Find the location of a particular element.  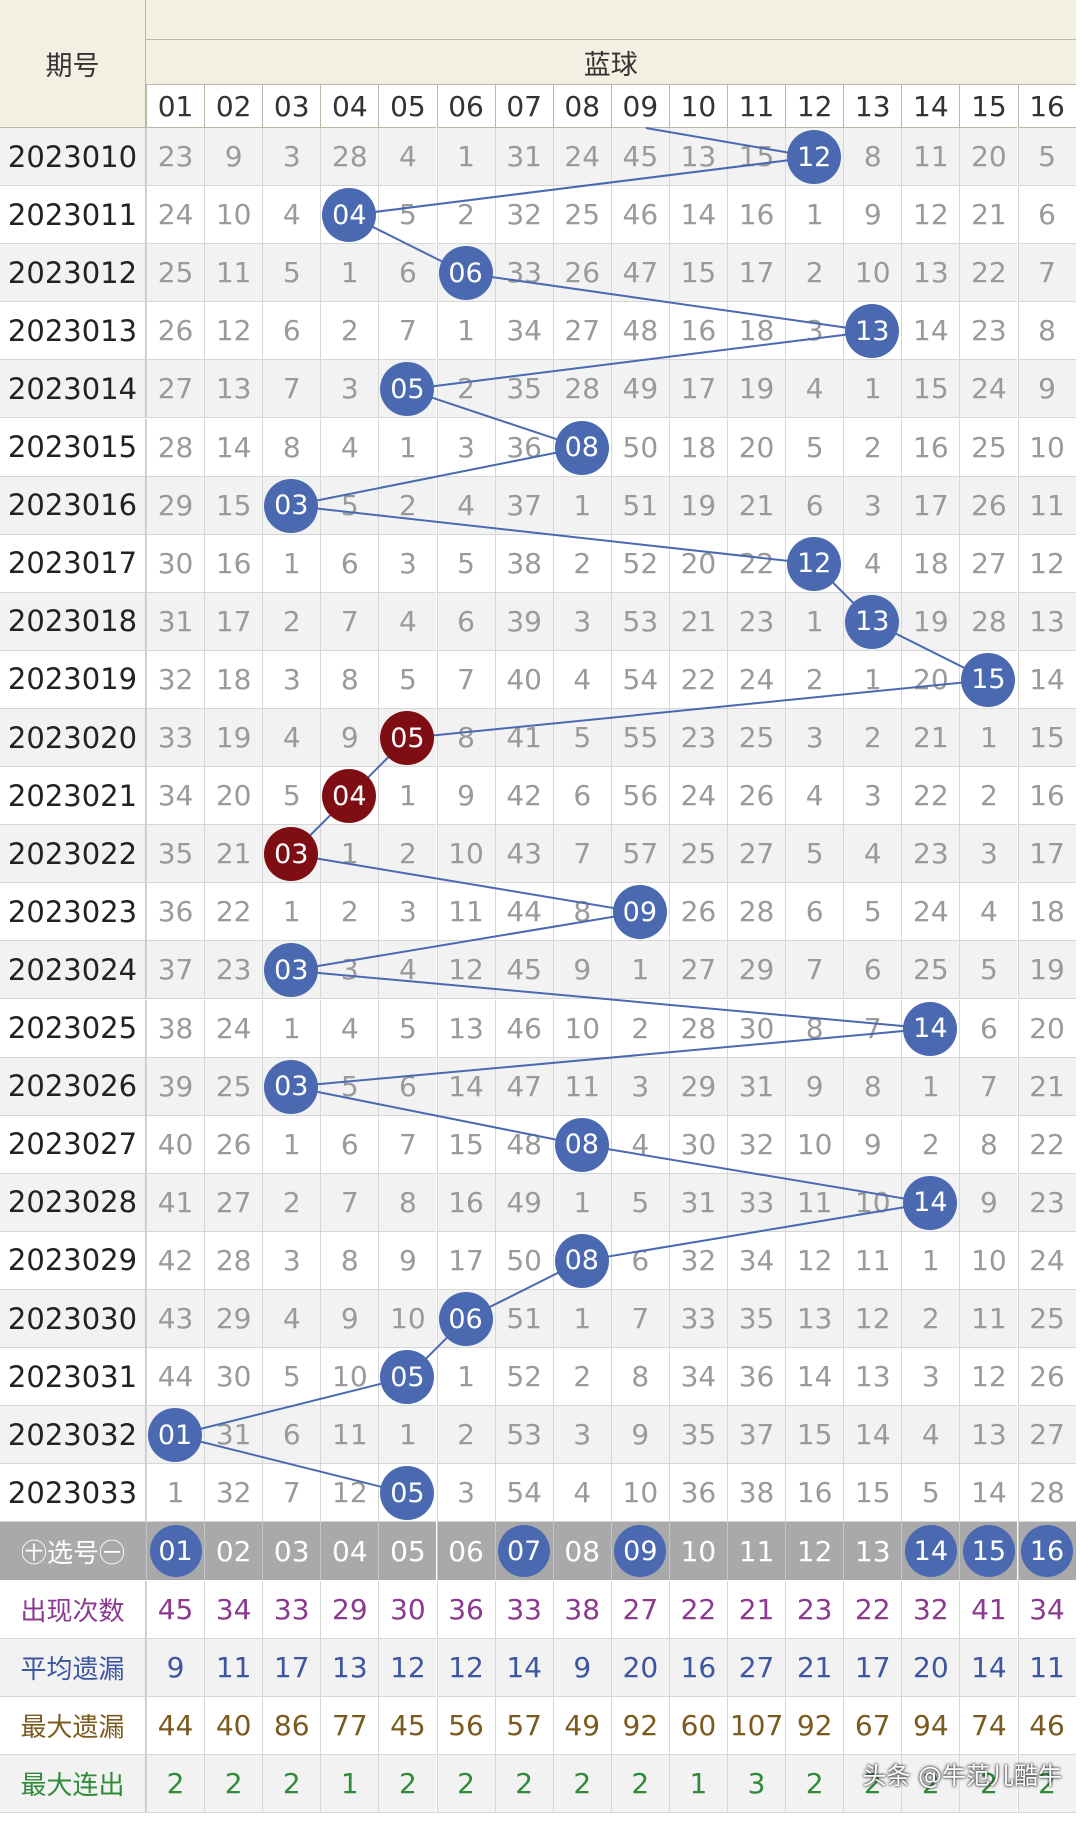

omission-cell: 57 is located at coordinates (639, 854).